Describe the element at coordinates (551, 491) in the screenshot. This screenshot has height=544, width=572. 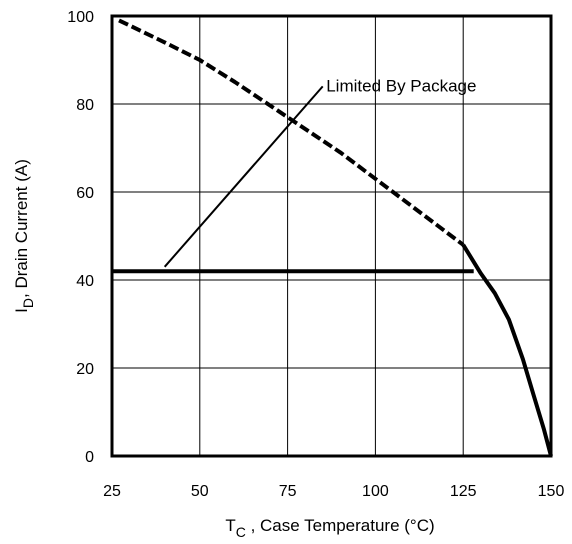
I see `x-tick-label-150: 150` at that location.